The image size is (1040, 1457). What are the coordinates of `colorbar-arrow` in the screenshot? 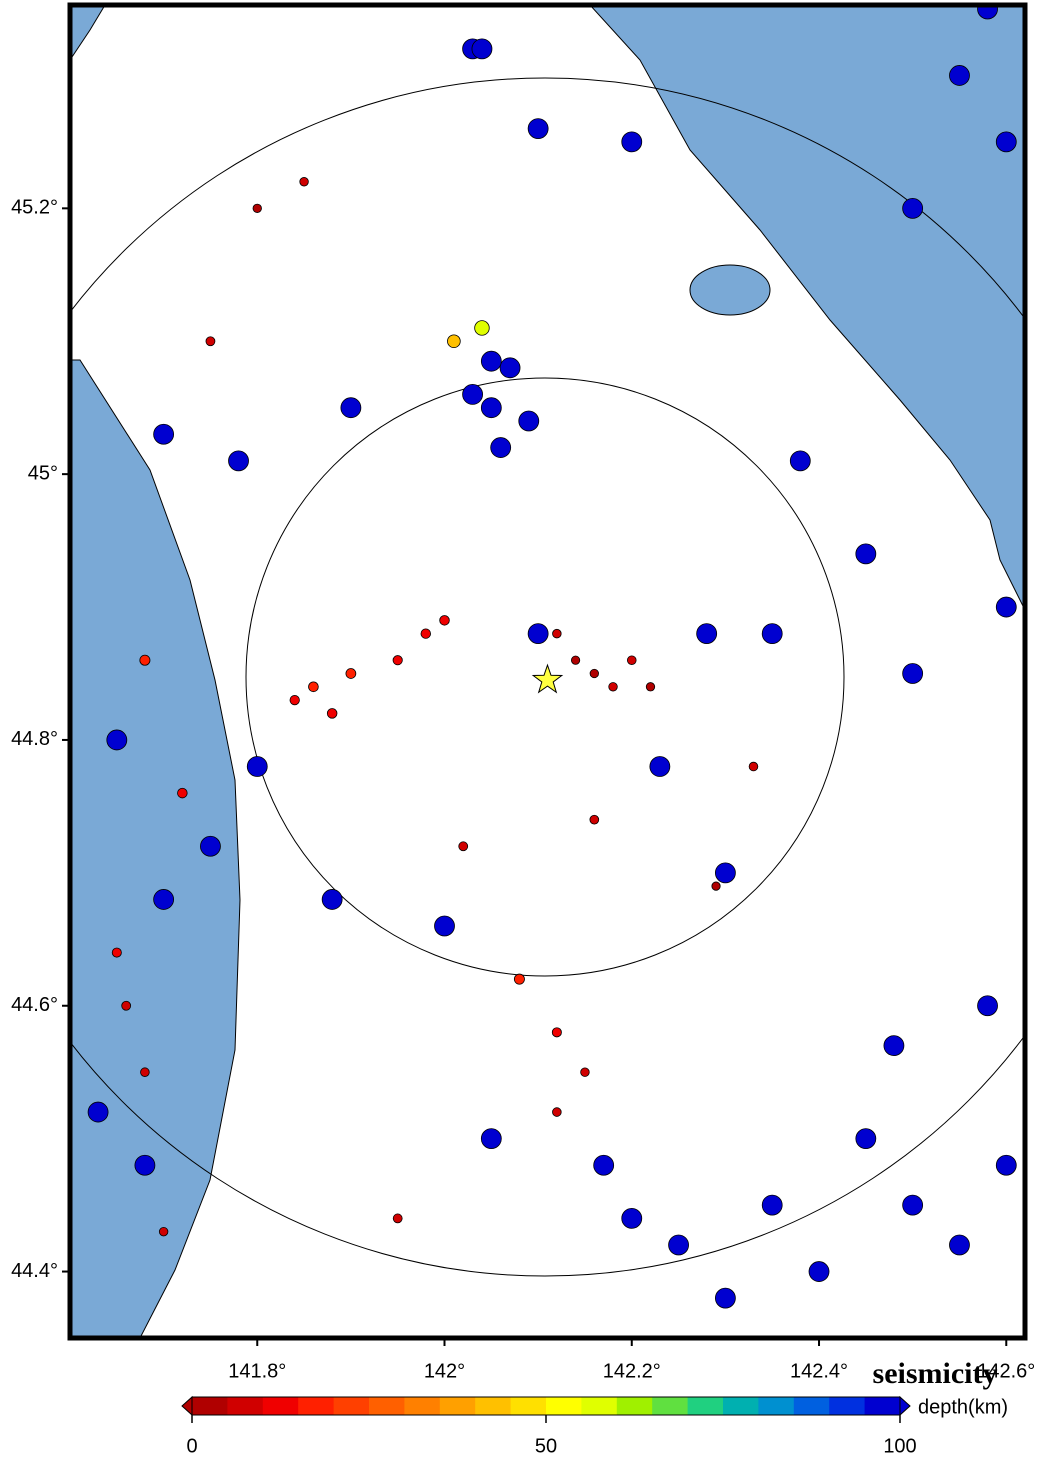 It's located at (187, 1406).